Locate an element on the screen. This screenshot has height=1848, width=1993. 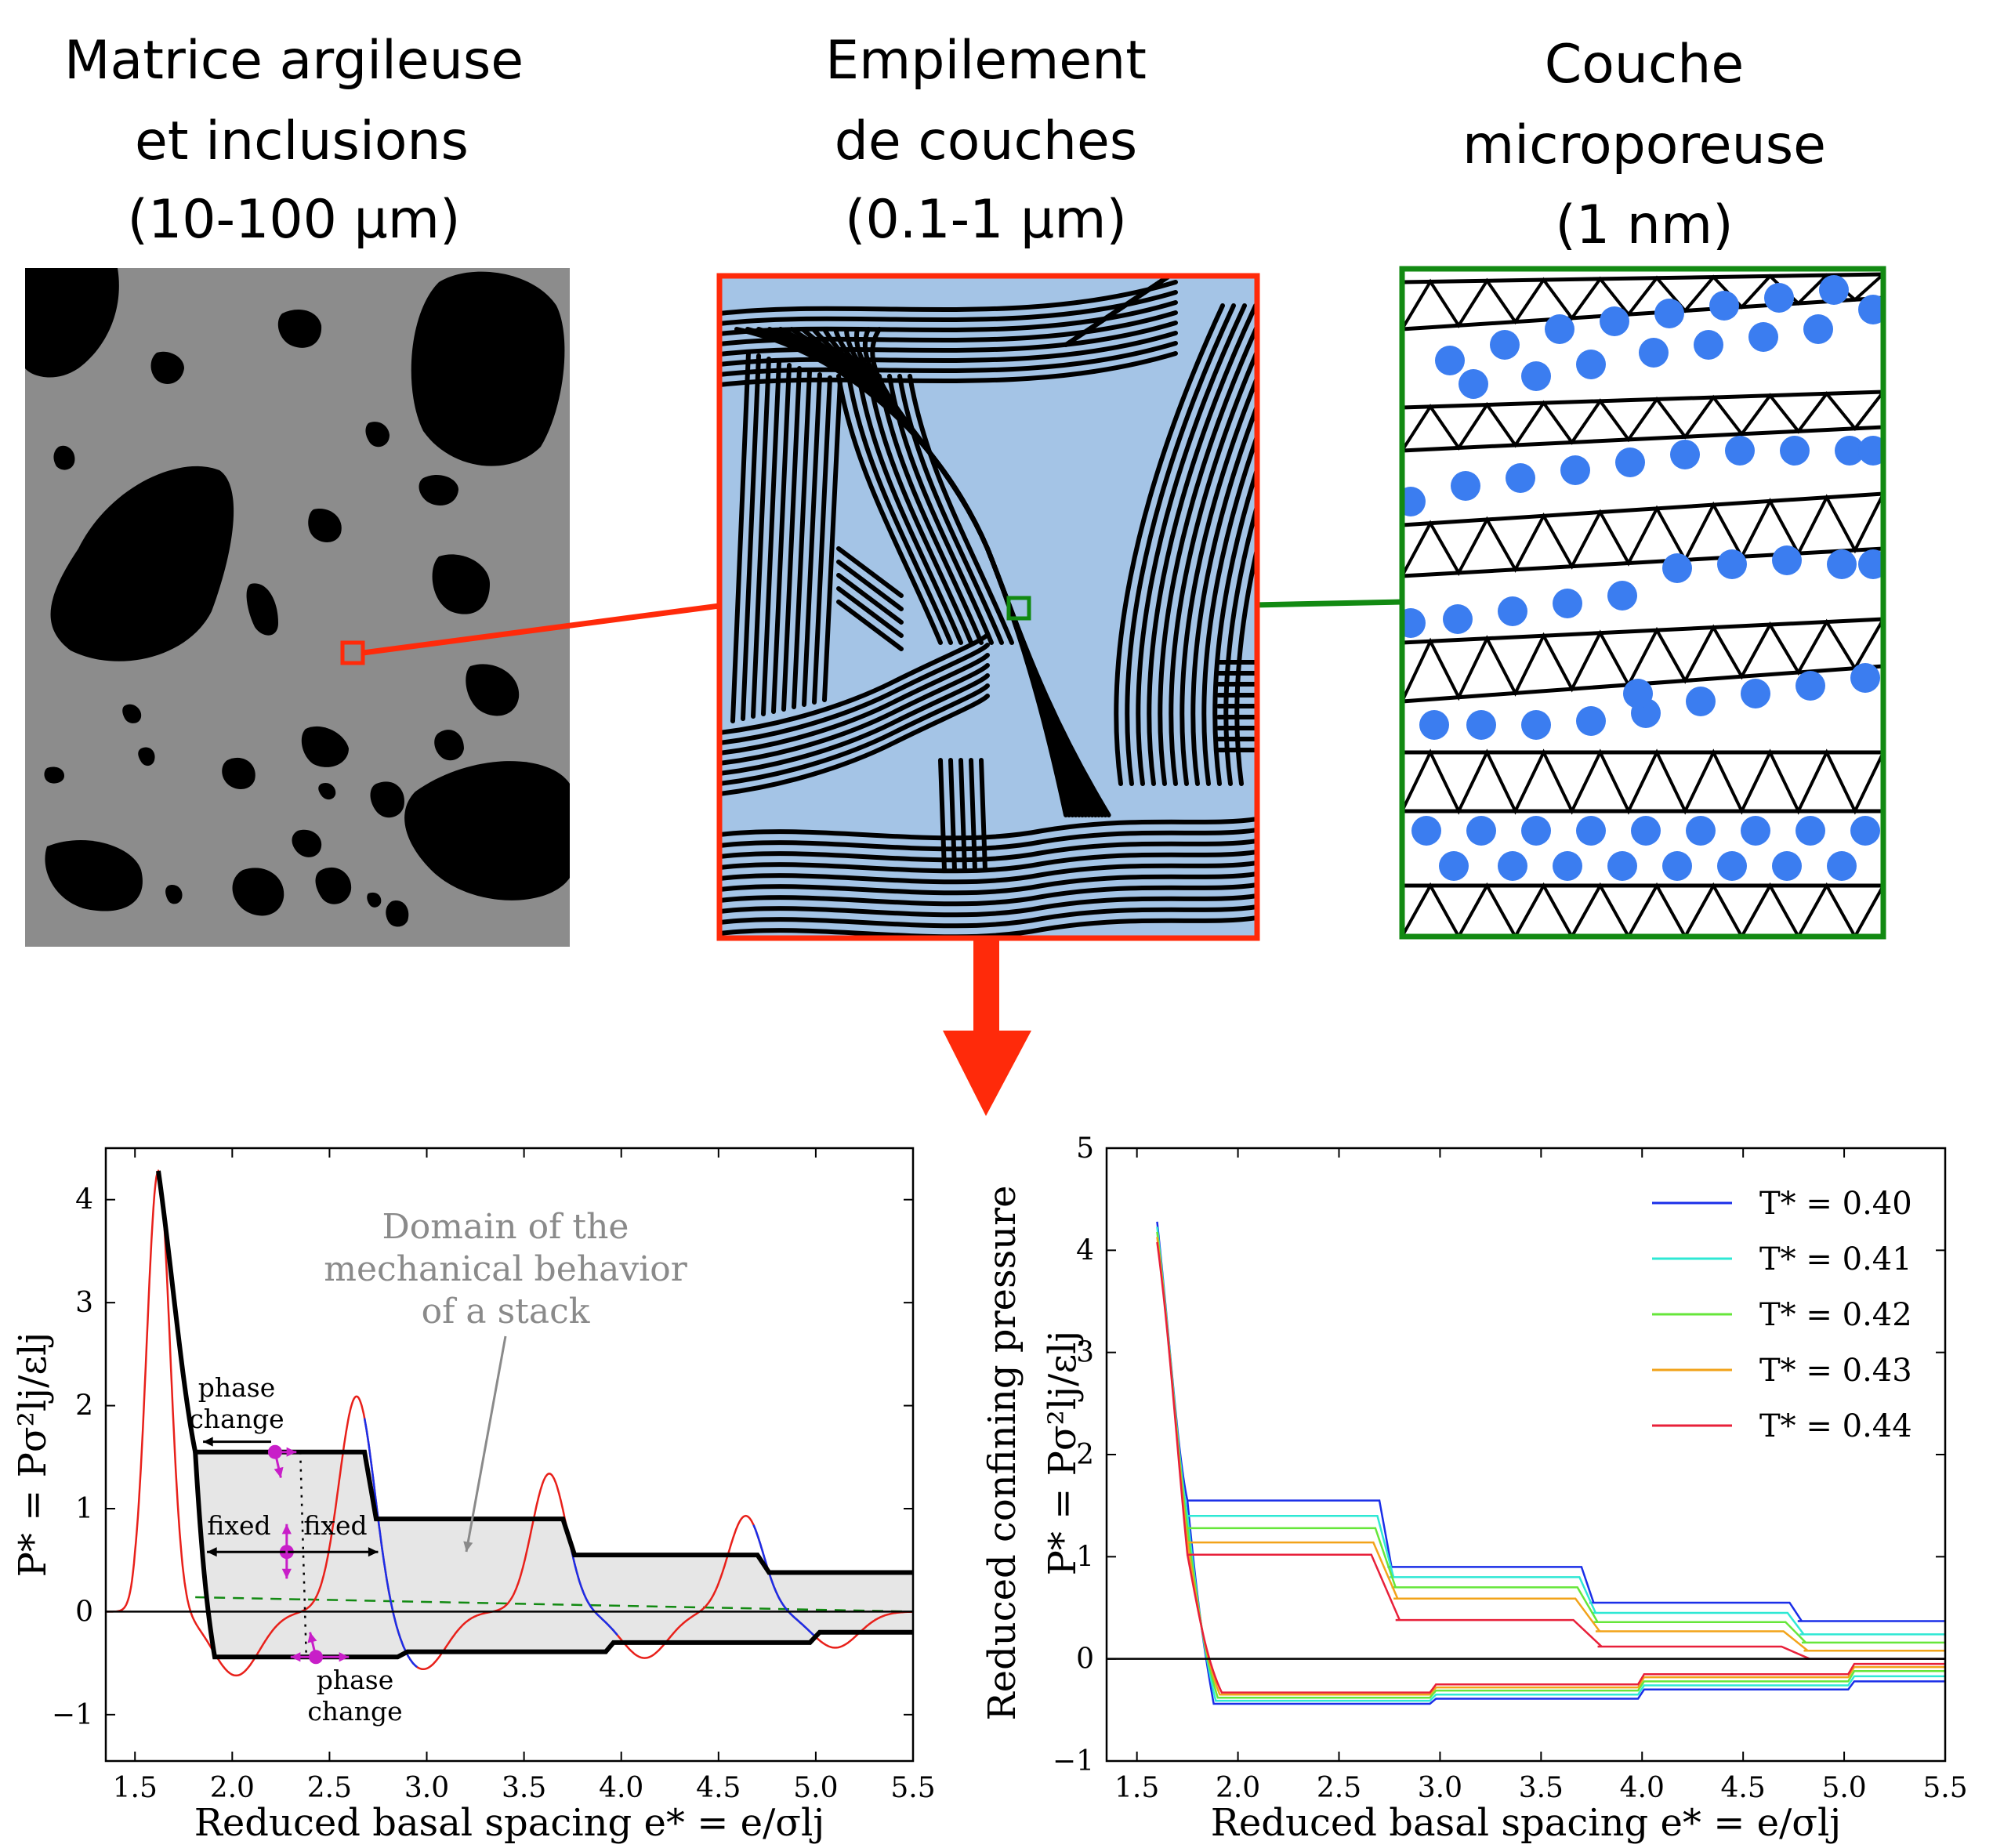
connector-matrix-to-stack is located at coordinates (541, 629).